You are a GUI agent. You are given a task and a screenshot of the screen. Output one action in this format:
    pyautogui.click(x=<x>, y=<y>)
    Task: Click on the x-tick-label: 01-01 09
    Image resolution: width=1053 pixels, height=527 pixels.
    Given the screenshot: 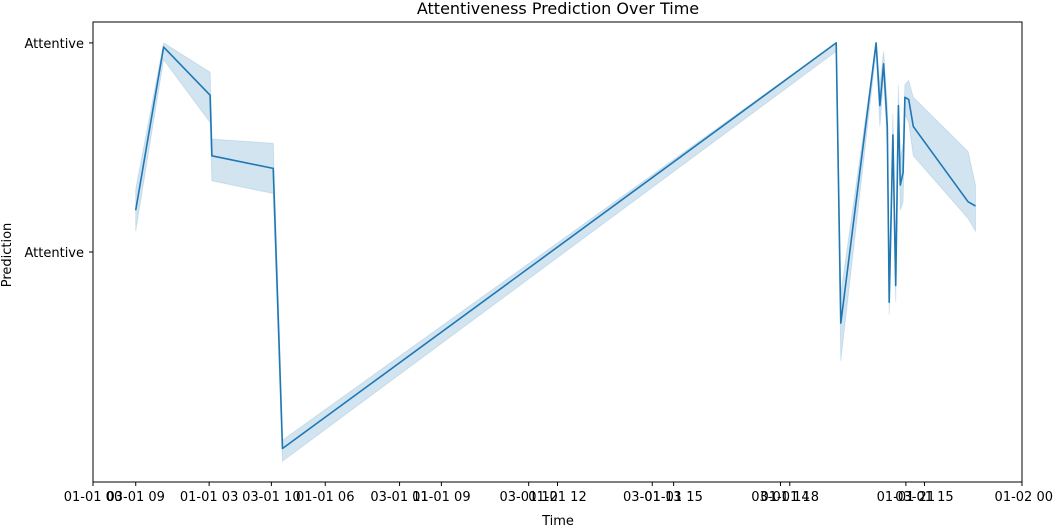 What is the action you would take?
    pyautogui.click(x=441, y=497)
    